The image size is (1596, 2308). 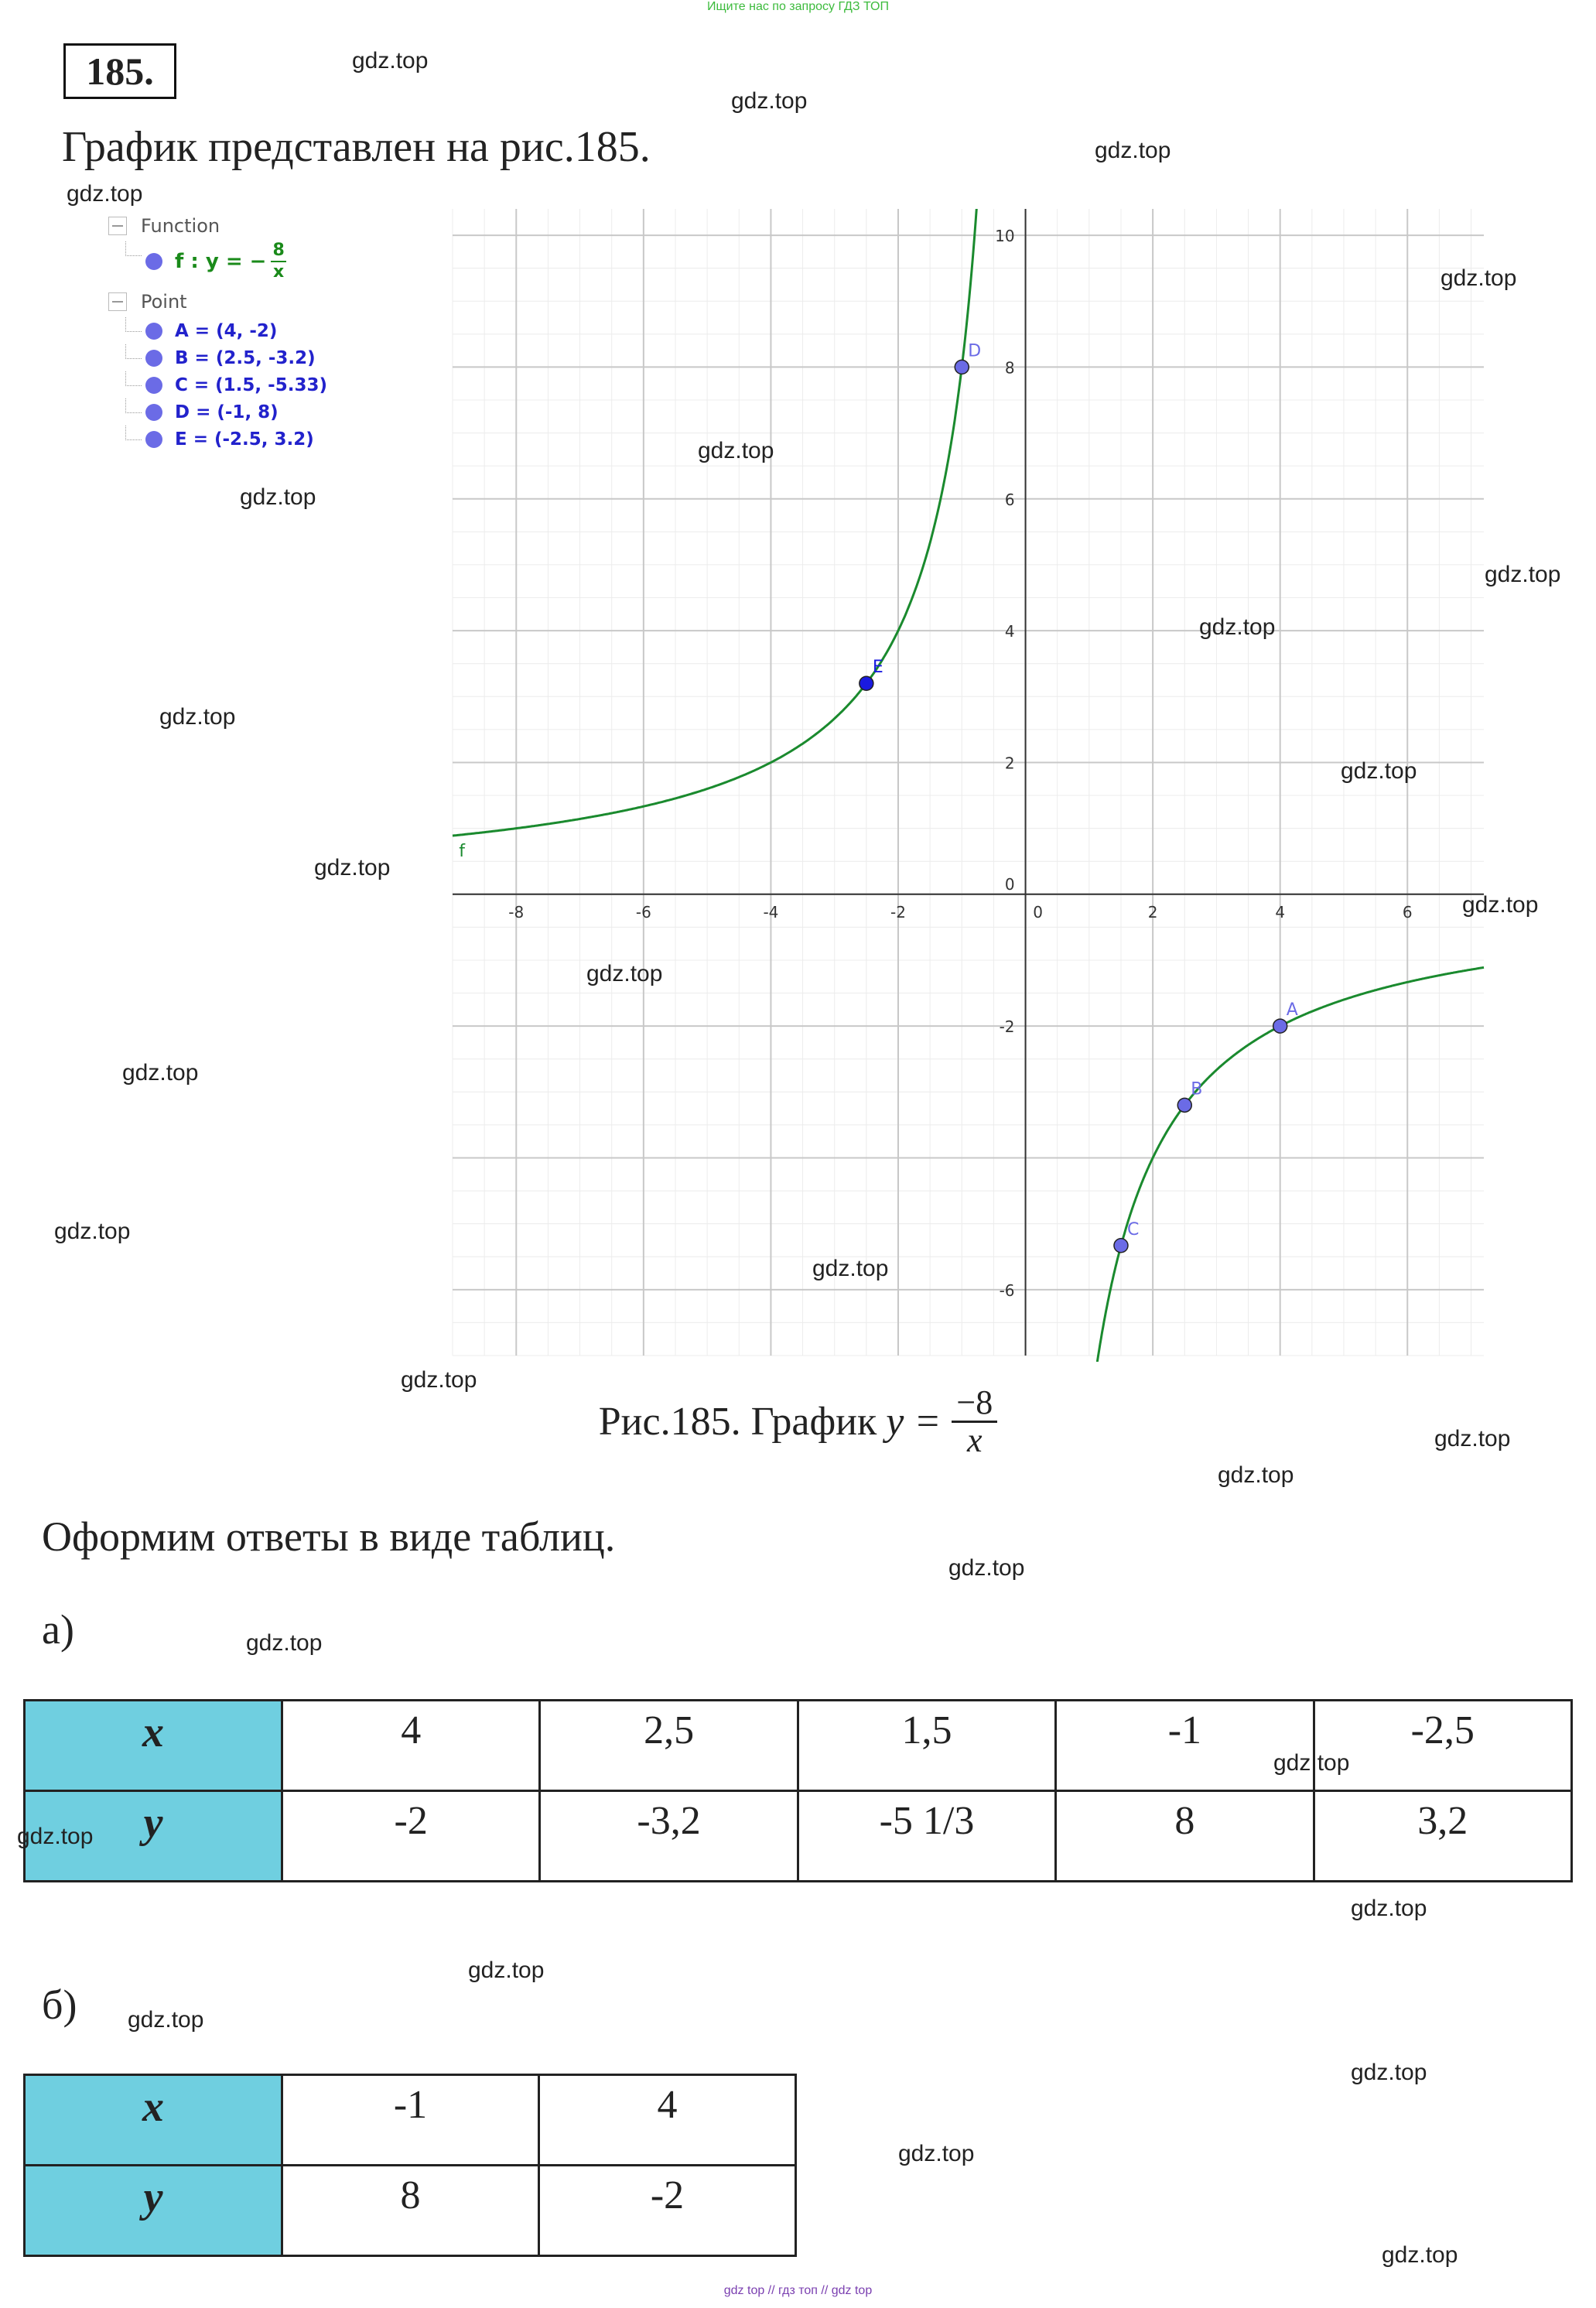 What do you see at coordinates (1280, 1026) in the screenshot?
I see `data-point-a` at bounding box center [1280, 1026].